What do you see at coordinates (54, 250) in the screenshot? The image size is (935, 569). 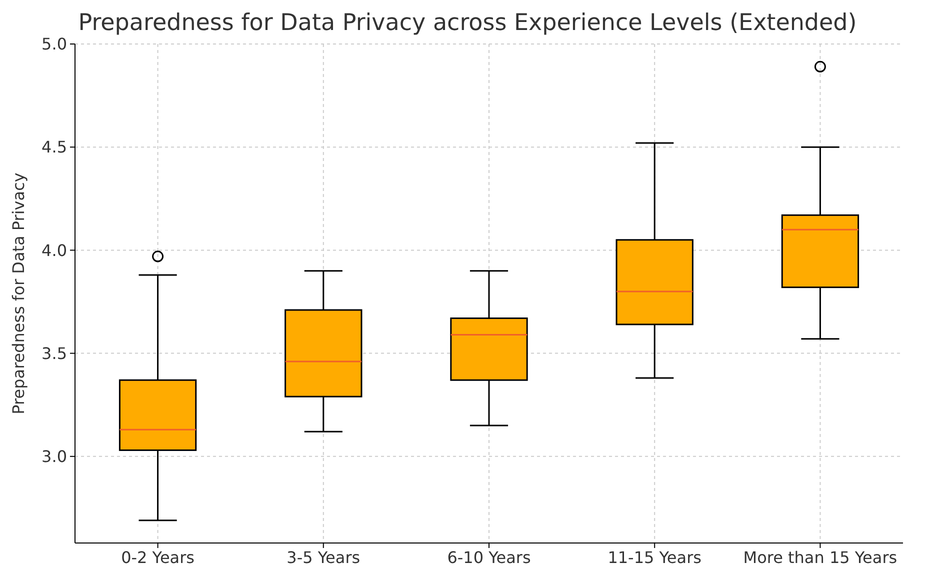 I see `y-tick-label: 4.0` at bounding box center [54, 250].